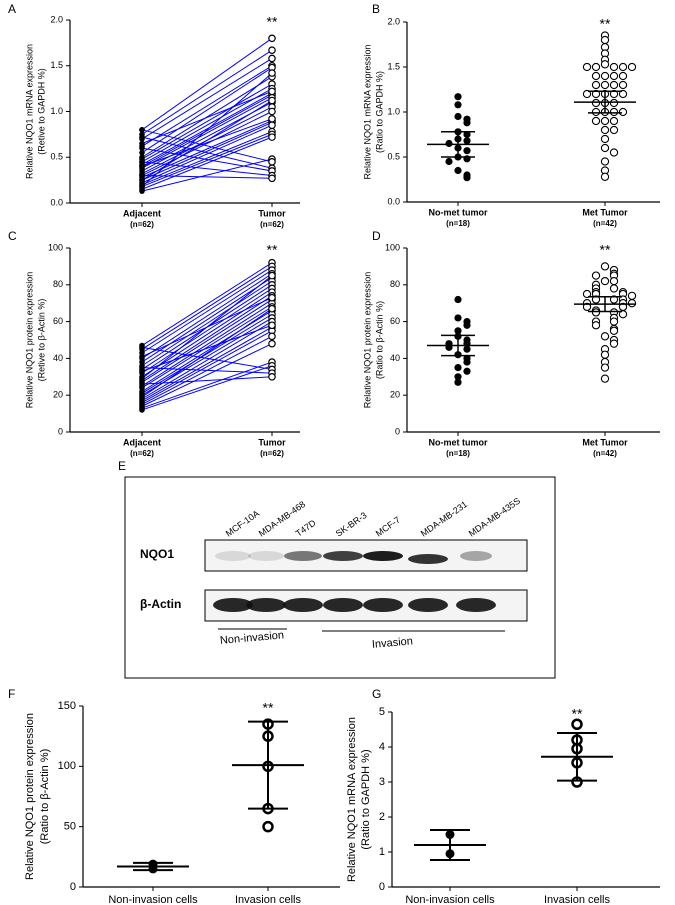  What do you see at coordinates (444, 518) in the screenshot?
I see `lane-label: MDA-MB-231` at bounding box center [444, 518].